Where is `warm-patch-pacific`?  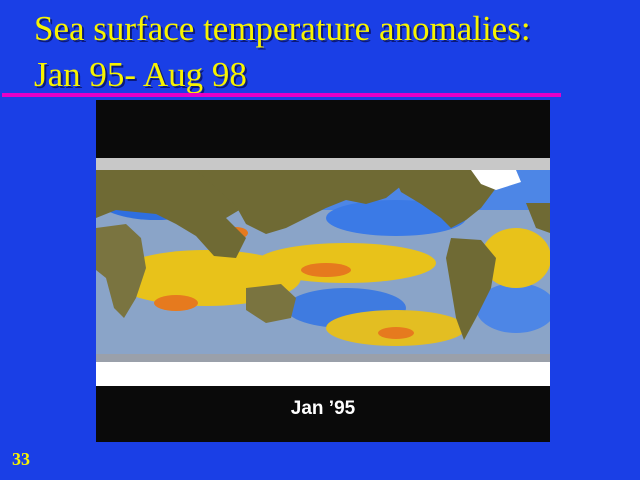
warm-patch-pacific is located at coordinates (346, 263).